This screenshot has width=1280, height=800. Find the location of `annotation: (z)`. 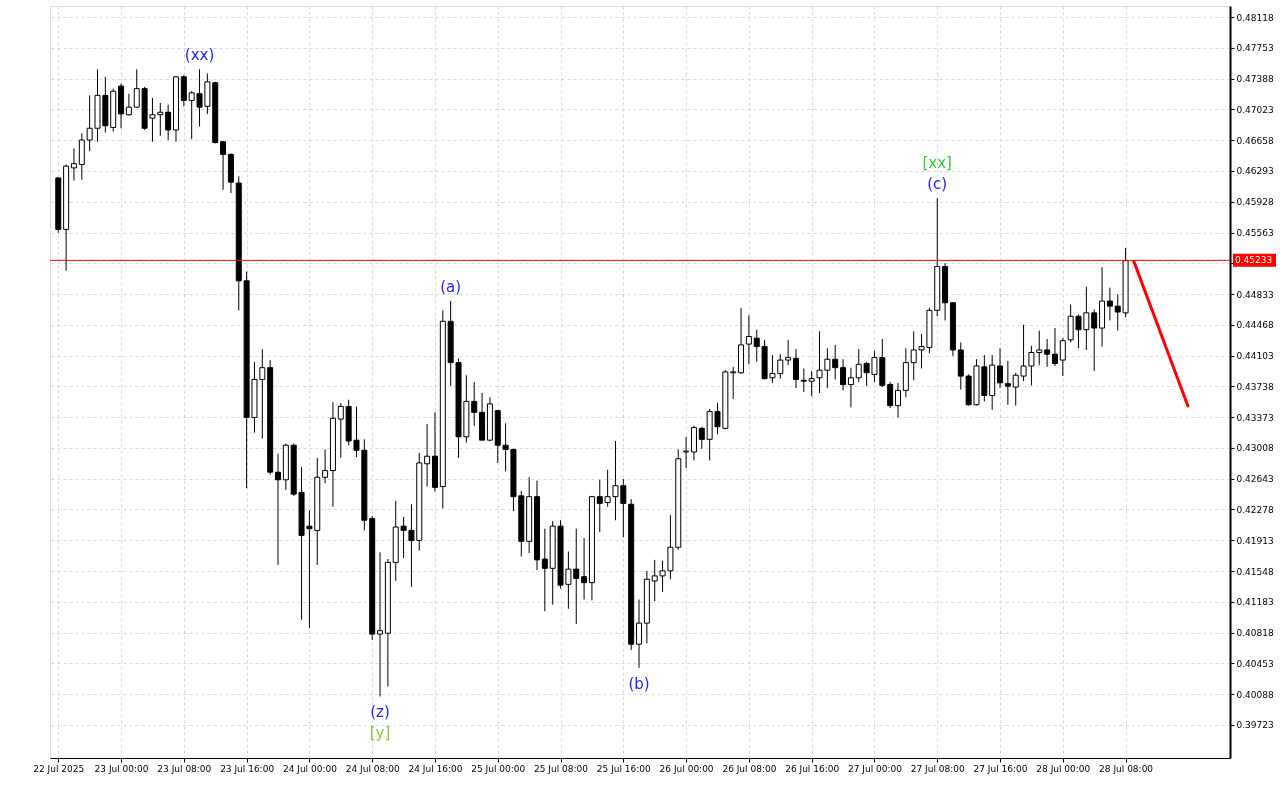

annotation: (z) is located at coordinates (380, 712).